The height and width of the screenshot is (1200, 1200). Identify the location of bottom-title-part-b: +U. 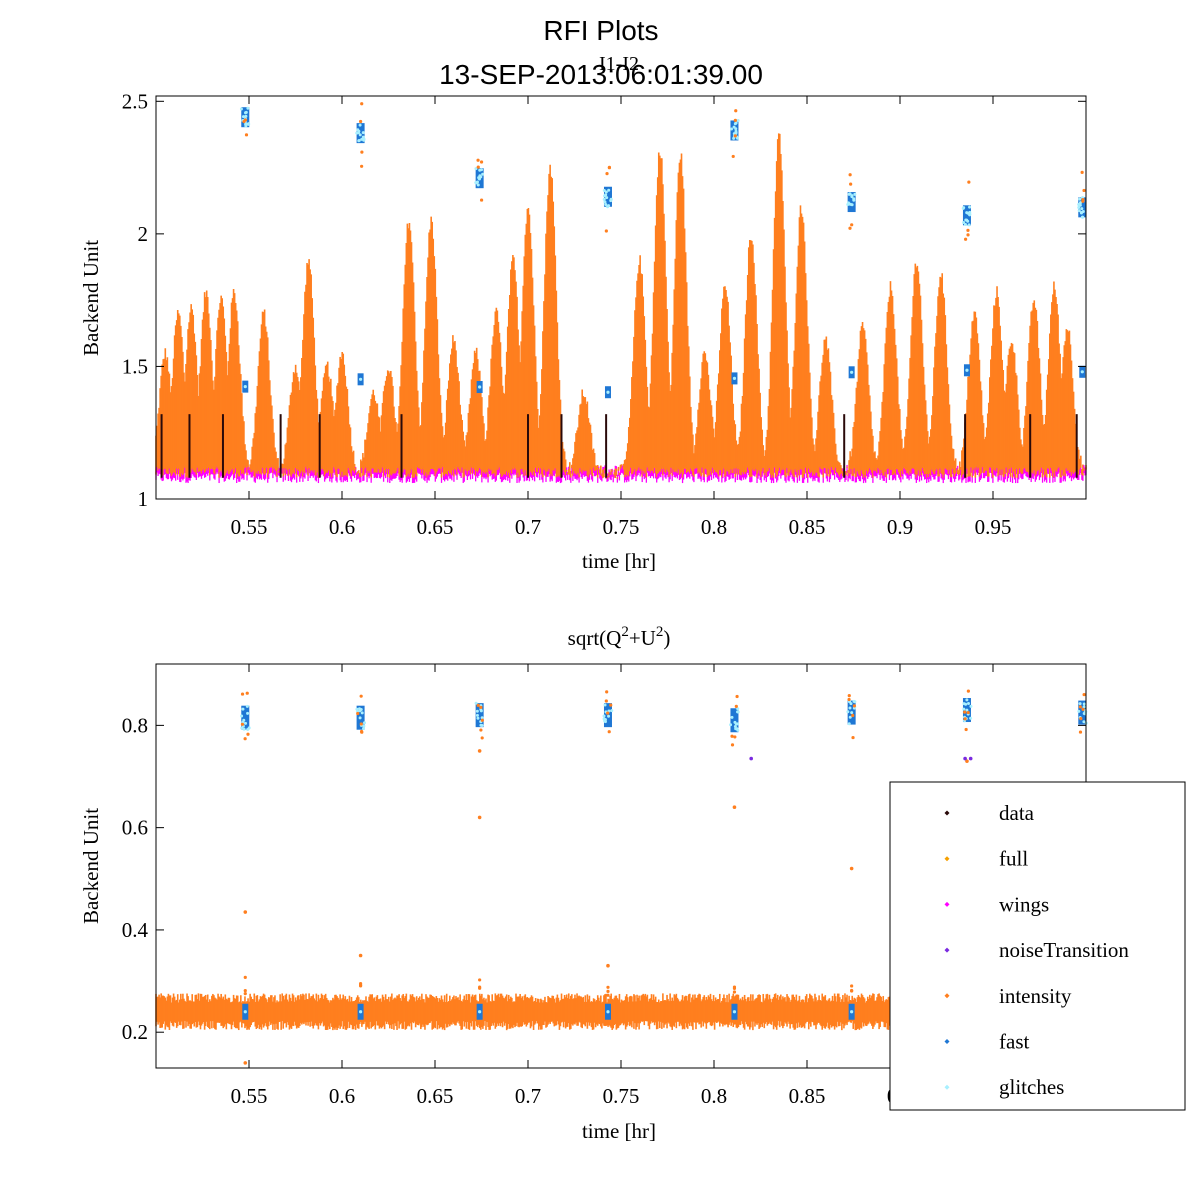
(642, 638).